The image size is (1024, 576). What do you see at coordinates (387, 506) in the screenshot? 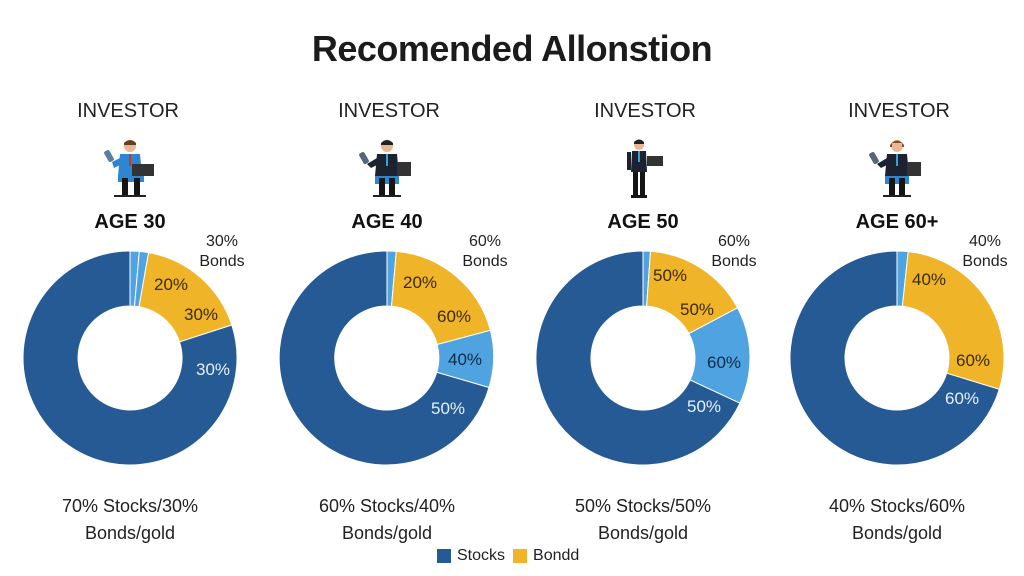
I see `caption-line-1: 60% Stocks/40%` at bounding box center [387, 506].